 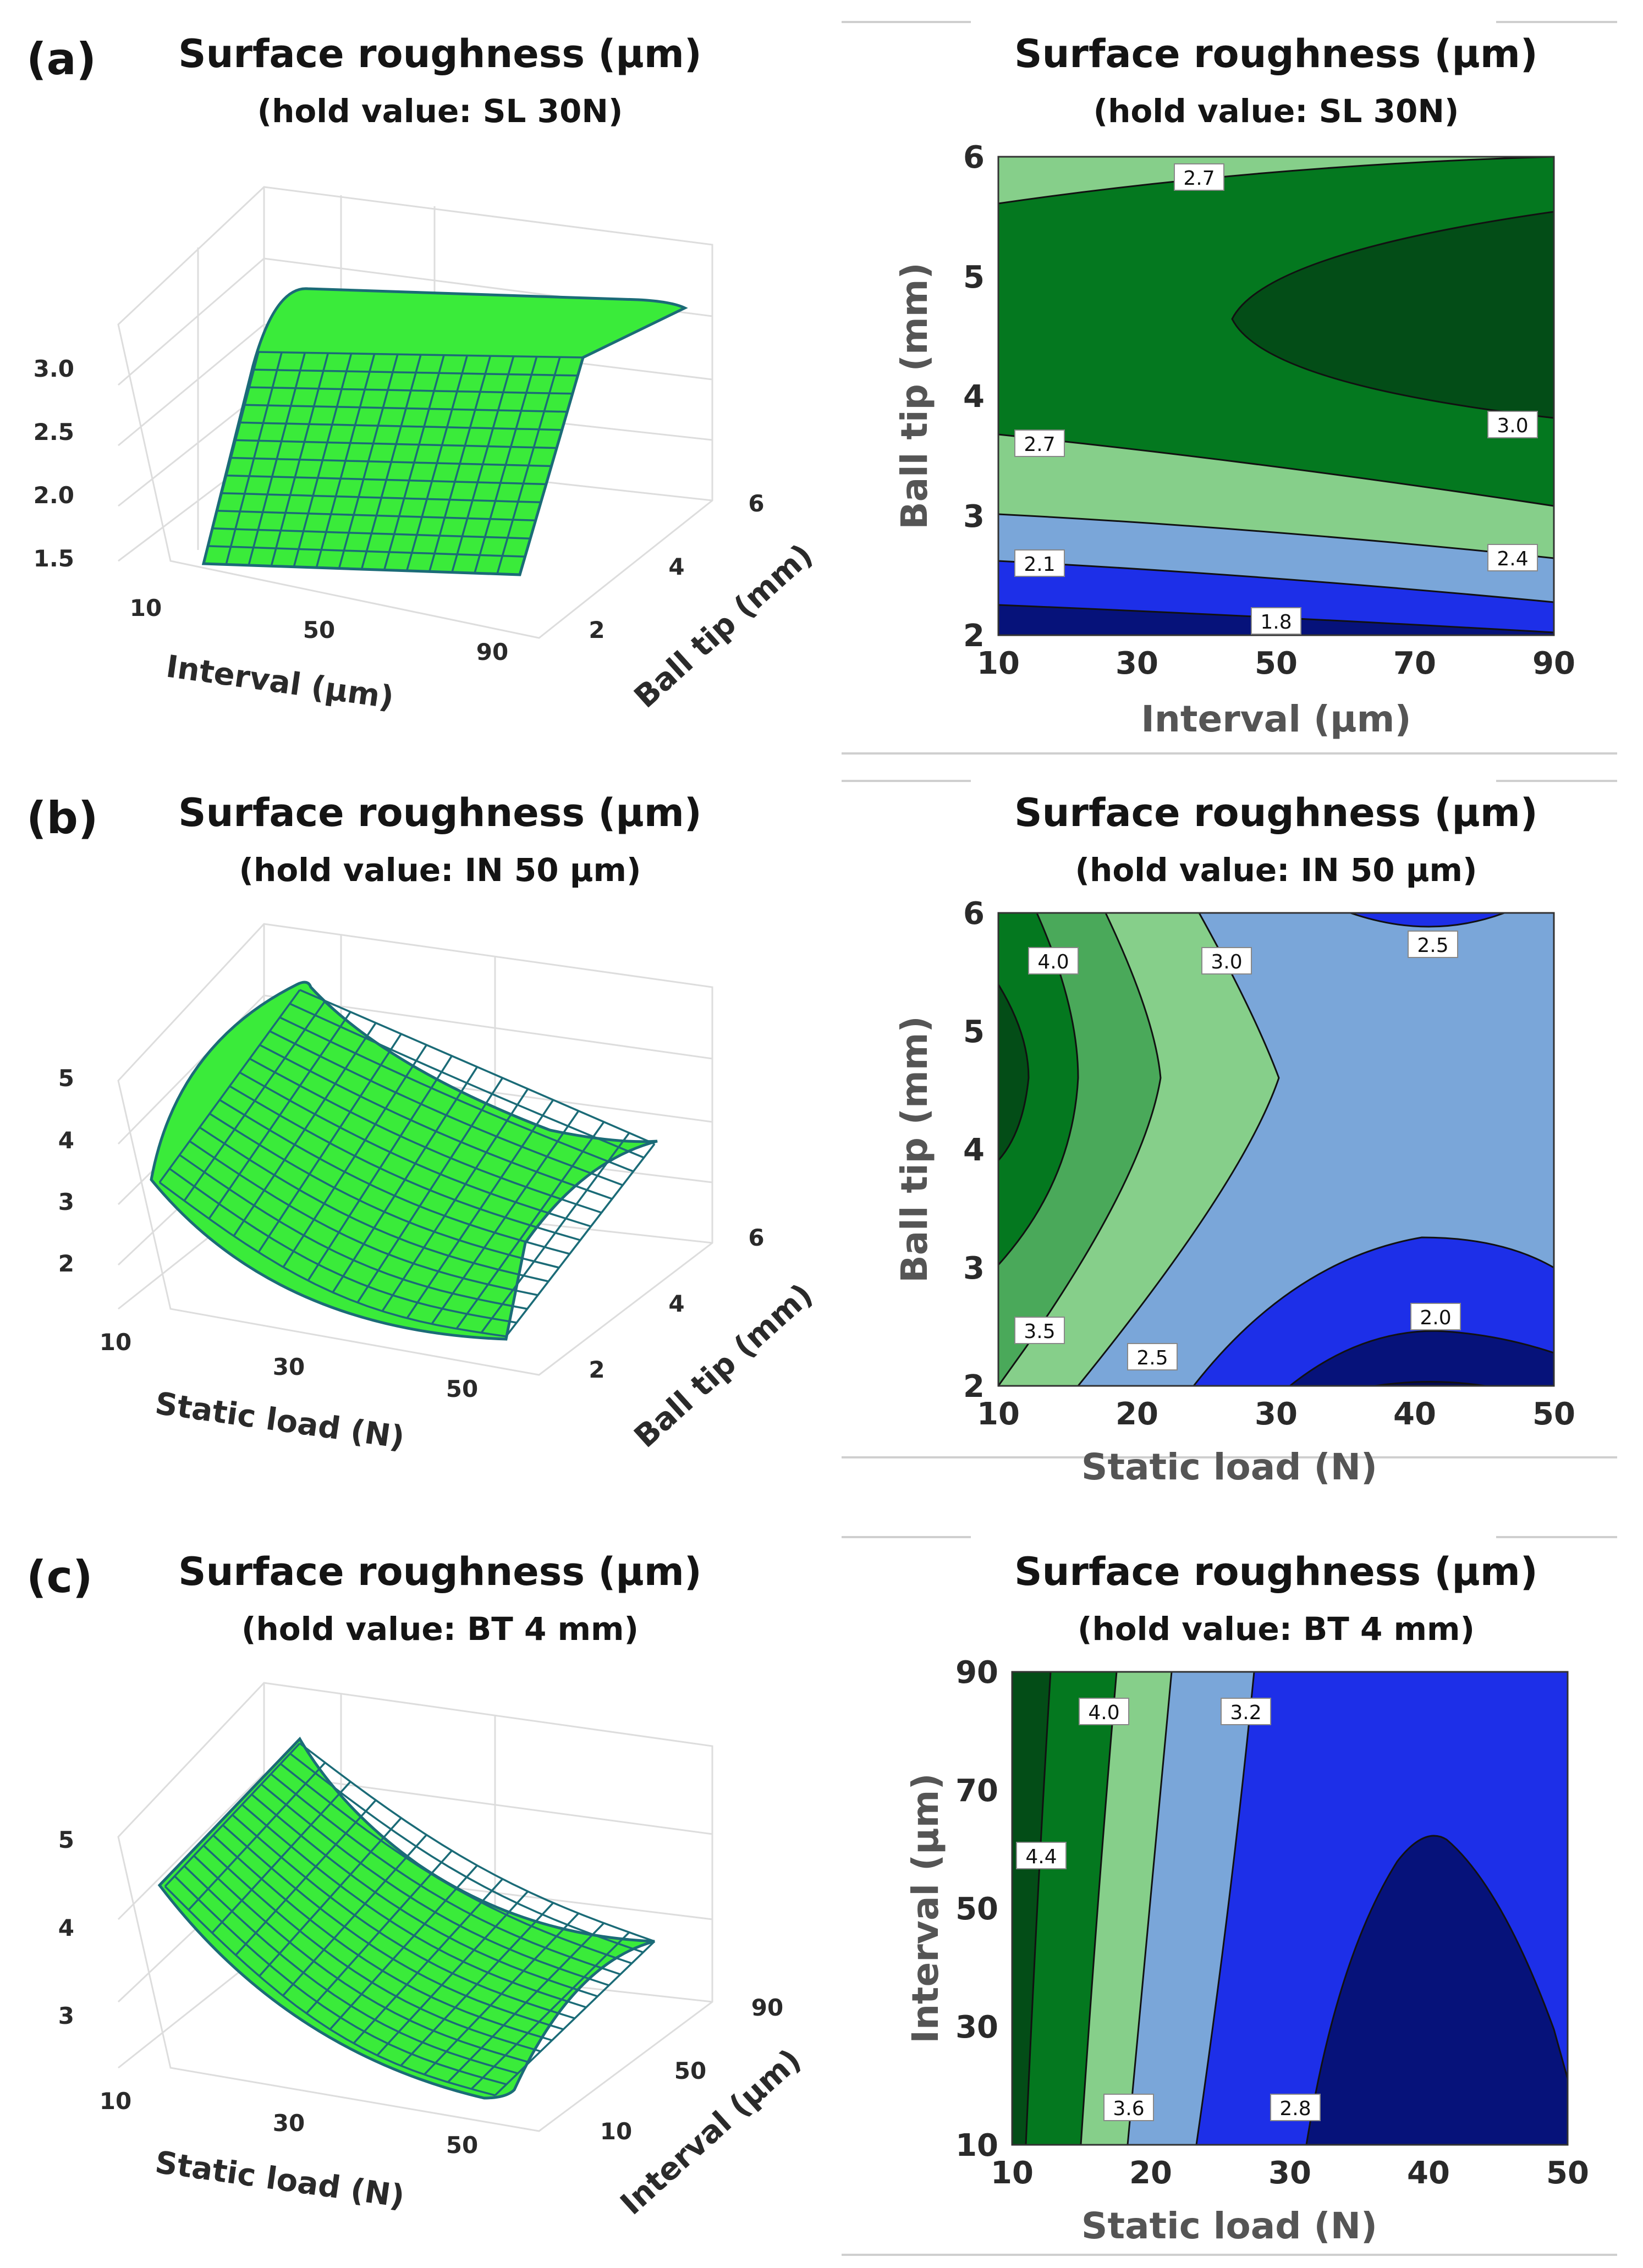 I want to click on contour-label: 2.8, so click(x=1295, y=2109).